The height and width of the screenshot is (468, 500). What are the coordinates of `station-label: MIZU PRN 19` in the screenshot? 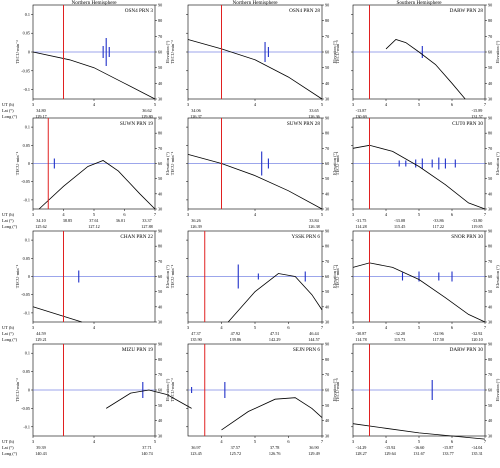 It's located at (138, 350).